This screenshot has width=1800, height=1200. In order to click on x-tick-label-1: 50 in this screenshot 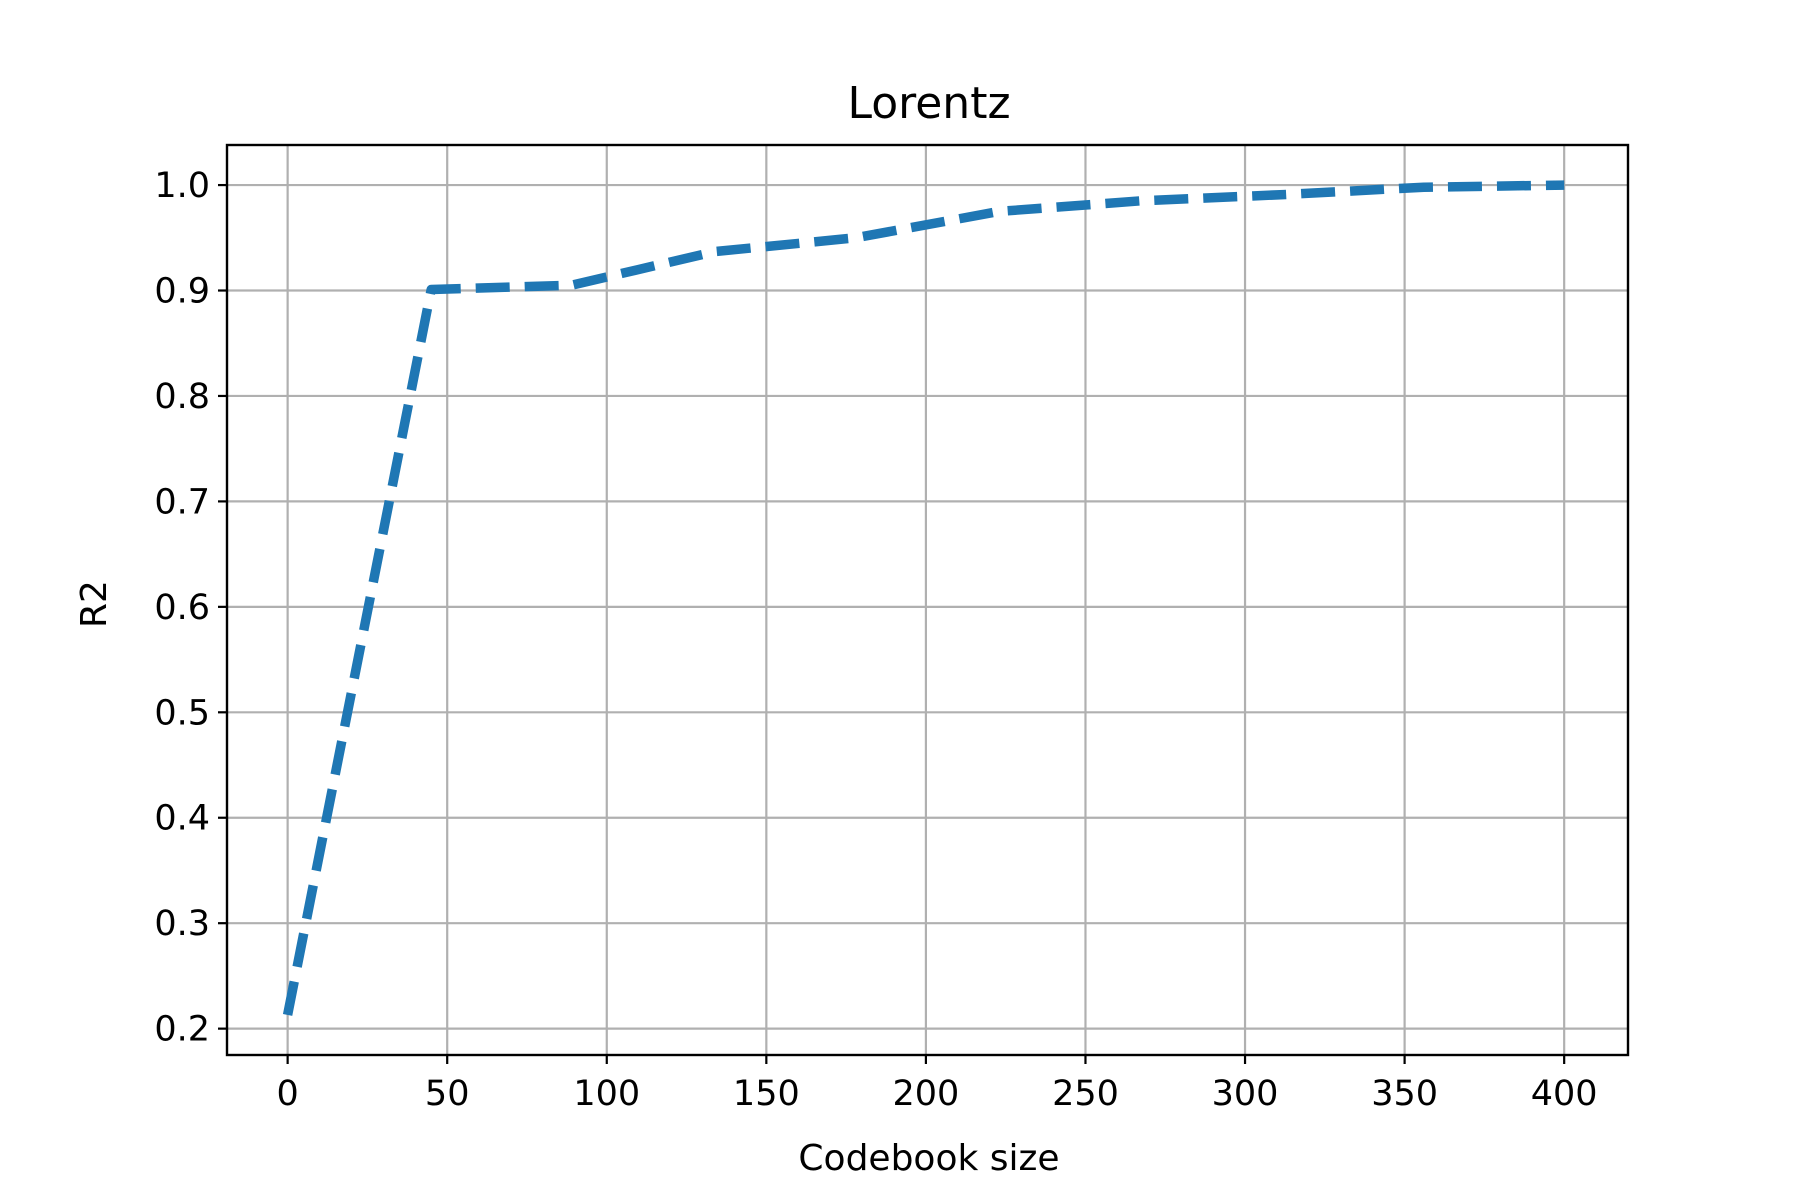, I will do `click(447, 1094)`.